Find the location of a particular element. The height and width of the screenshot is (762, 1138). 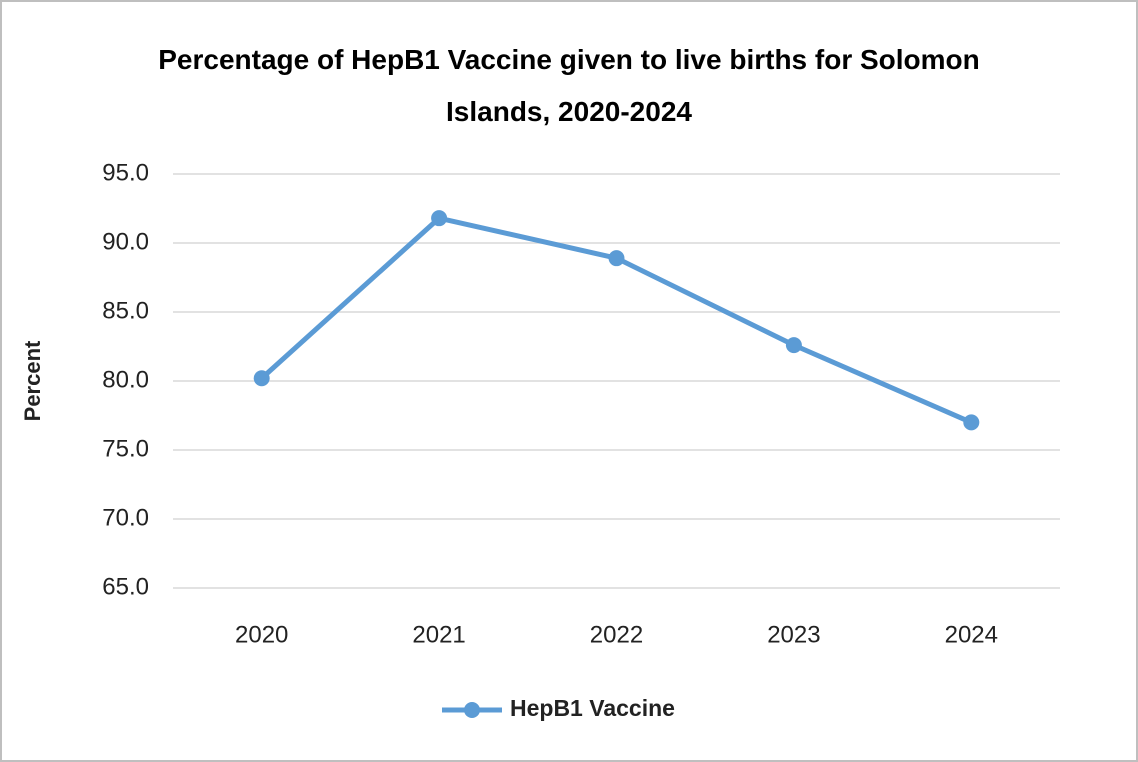

y-tick-label: 95.0 is located at coordinates (125, 172).